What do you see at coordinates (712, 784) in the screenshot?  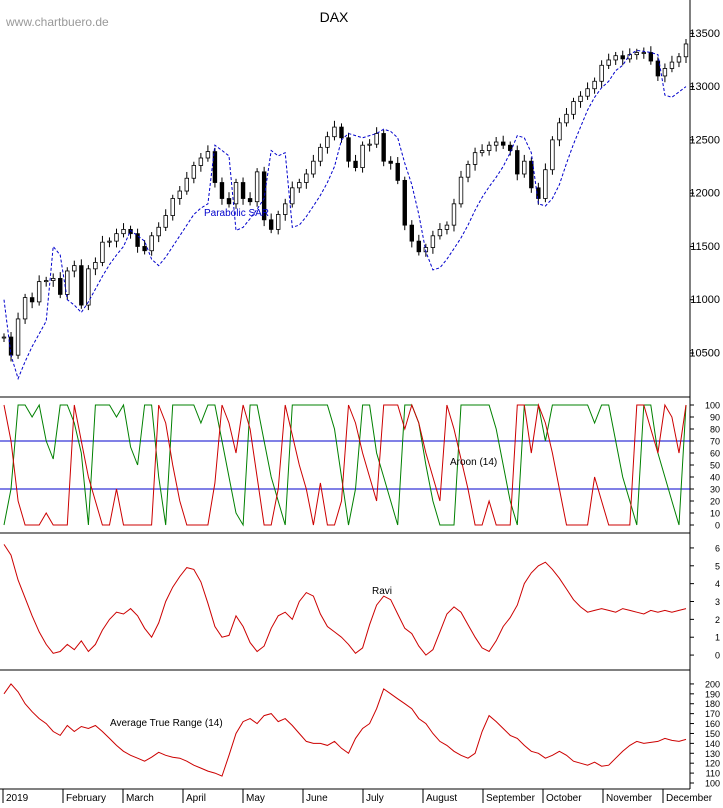 I see `y-tick-label-3-100: 100` at bounding box center [712, 784].